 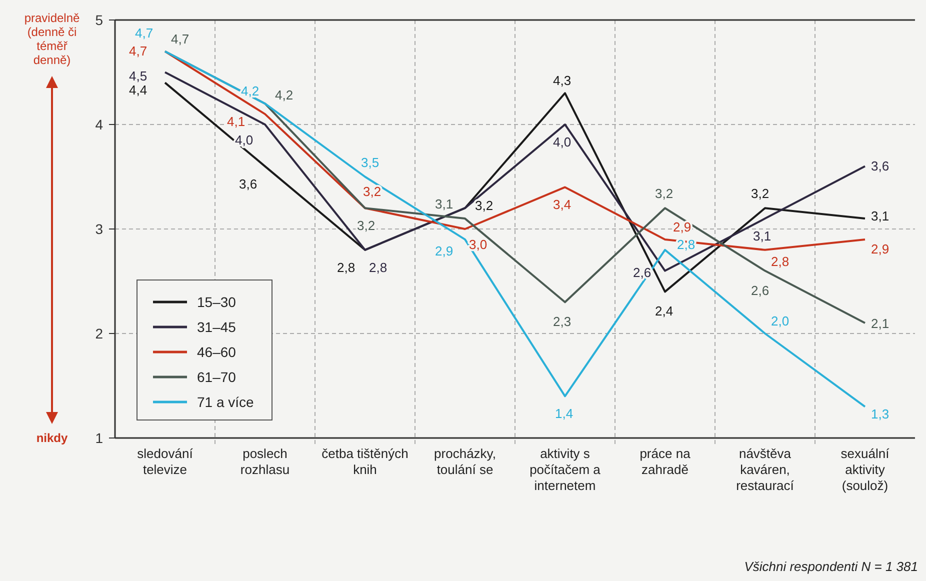 What do you see at coordinates (52, 438) in the screenshot?
I see `text: nikdy` at bounding box center [52, 438].